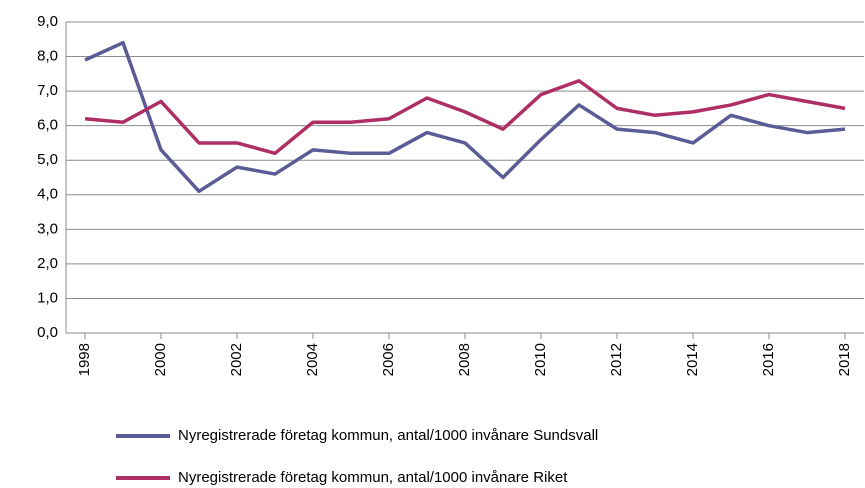 The image size is (865, 488). Describe the element at coordinates (236, 359) in the screenshot. I see `x-tick-label: 2002` at that location.